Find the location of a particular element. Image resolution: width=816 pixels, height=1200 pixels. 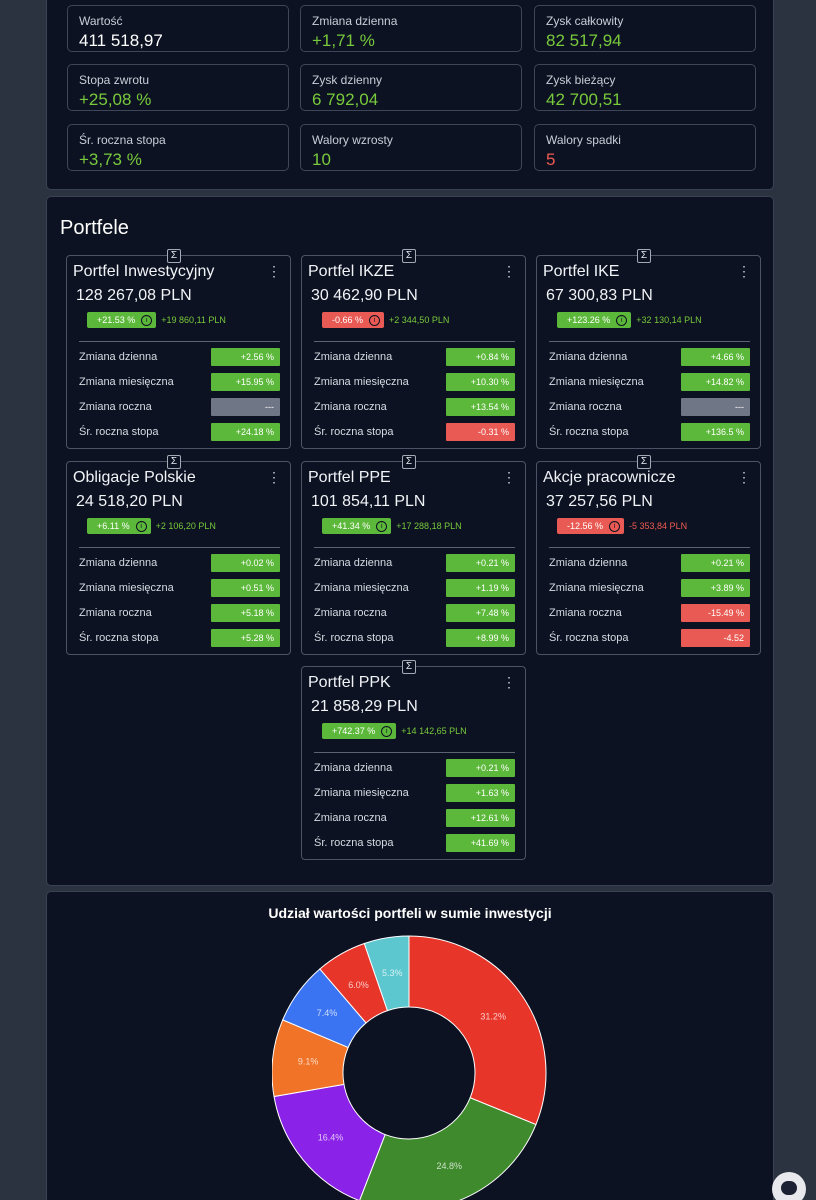

metric-row: Zmiana roczna --- is located at coordinates (179, 407).